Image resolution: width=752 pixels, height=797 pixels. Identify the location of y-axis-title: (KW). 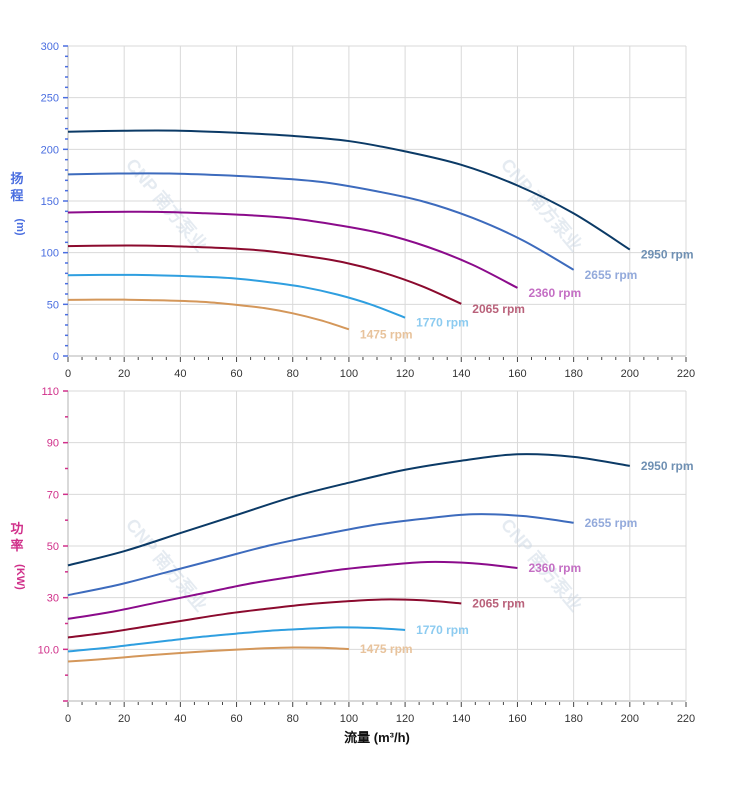
(20, 577).